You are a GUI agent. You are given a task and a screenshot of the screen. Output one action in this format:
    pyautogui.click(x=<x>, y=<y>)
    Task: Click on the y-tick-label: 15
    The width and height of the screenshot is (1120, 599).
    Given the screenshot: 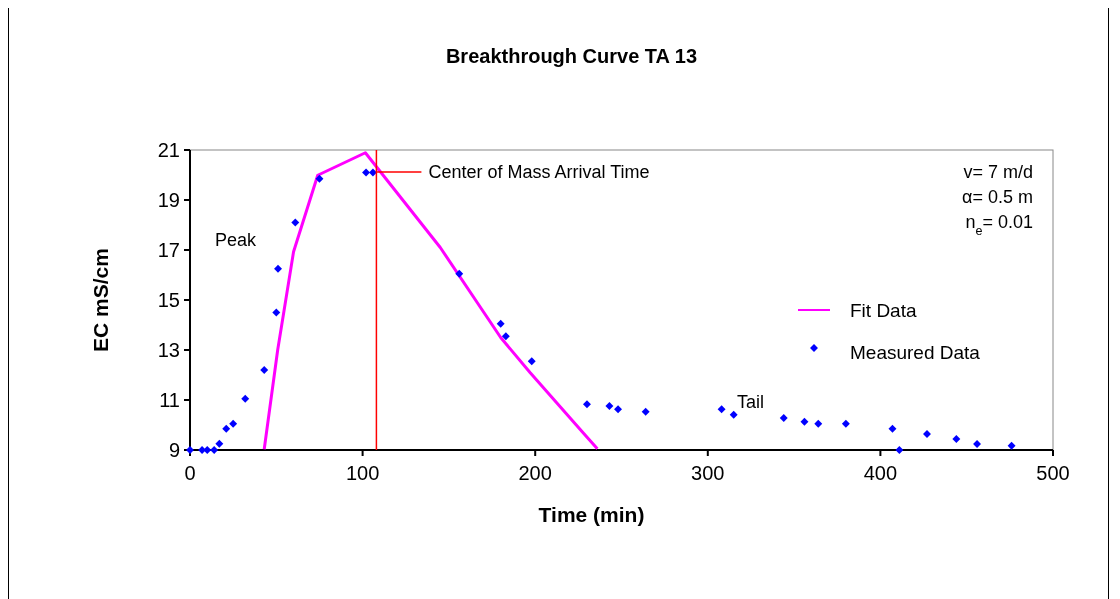 What is the action you would take?
    pyautogui.click(x=168, y=300)
    